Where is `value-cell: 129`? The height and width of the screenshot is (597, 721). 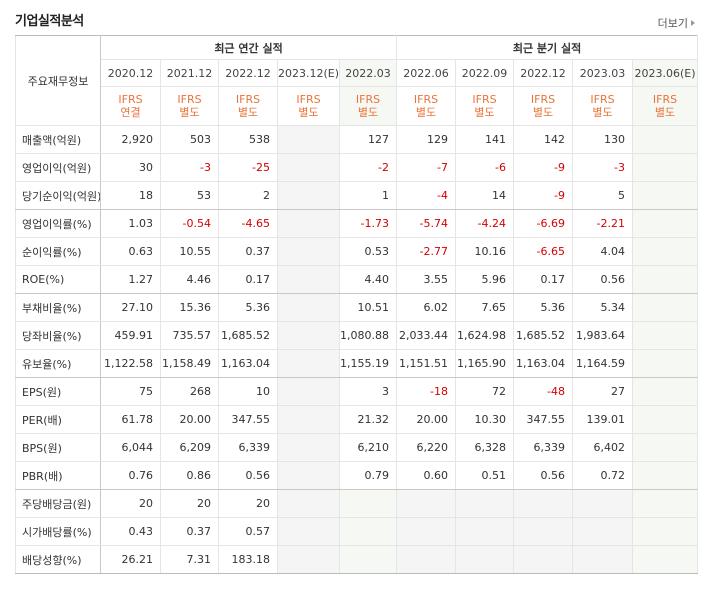 value-cell: 129 is located at coordinates (426, 139).